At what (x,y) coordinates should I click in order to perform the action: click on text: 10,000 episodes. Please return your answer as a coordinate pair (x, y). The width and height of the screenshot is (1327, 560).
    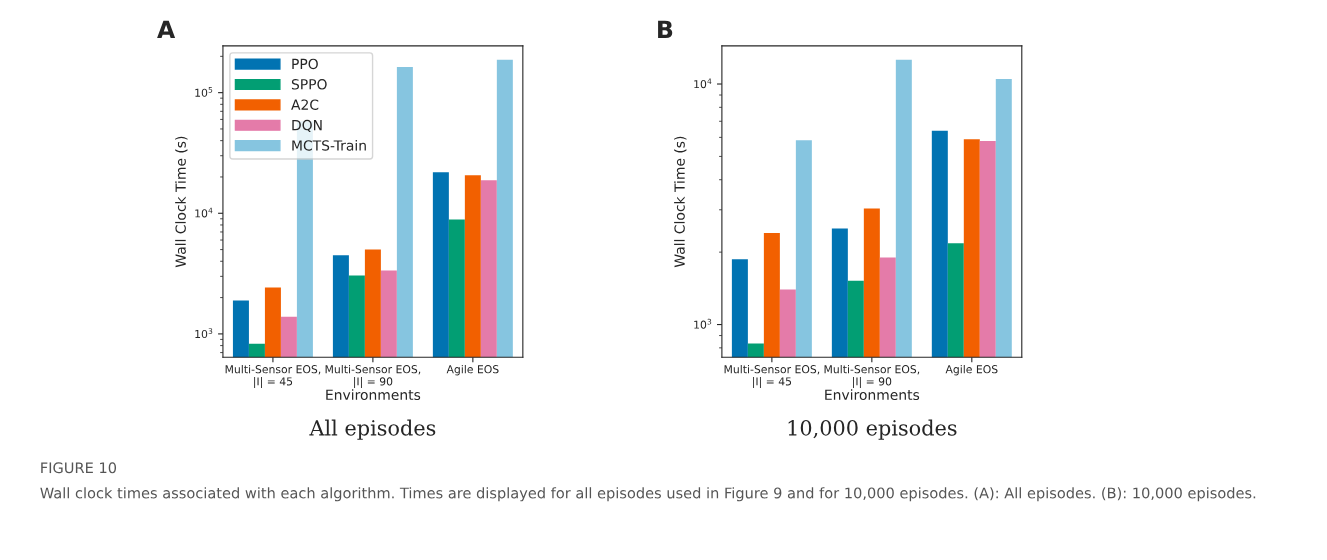
    Looking at the image, I should click on (872, 429).